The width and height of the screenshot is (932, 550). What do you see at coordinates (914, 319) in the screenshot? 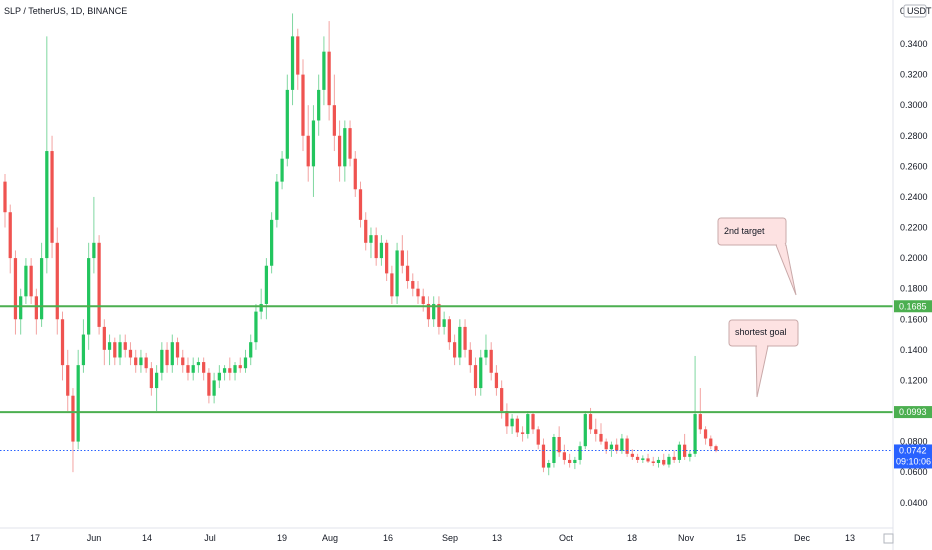
I see `price-tick-label: 0.1600` at bounding box center [914, 319].